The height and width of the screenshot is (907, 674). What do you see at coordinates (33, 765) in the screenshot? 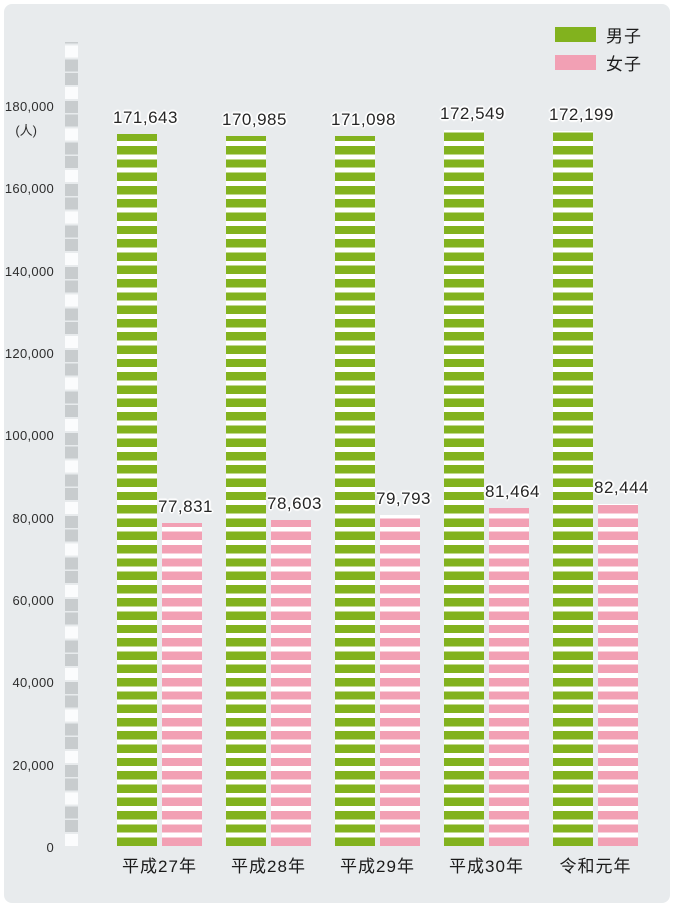
I see `y-tick-20000: 20,000` at bounding box center [33, 765].